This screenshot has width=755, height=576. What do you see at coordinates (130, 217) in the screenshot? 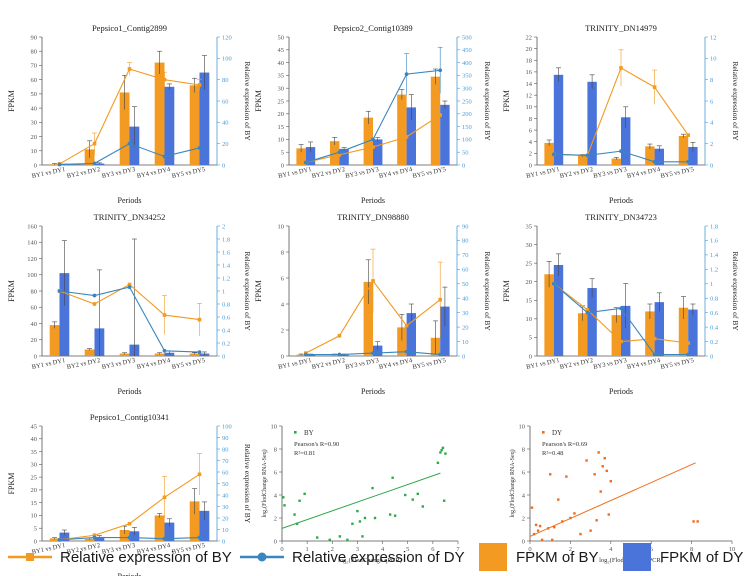
I see `chart-title: TRINITY_DN34252` at bounding box center [130, 217].